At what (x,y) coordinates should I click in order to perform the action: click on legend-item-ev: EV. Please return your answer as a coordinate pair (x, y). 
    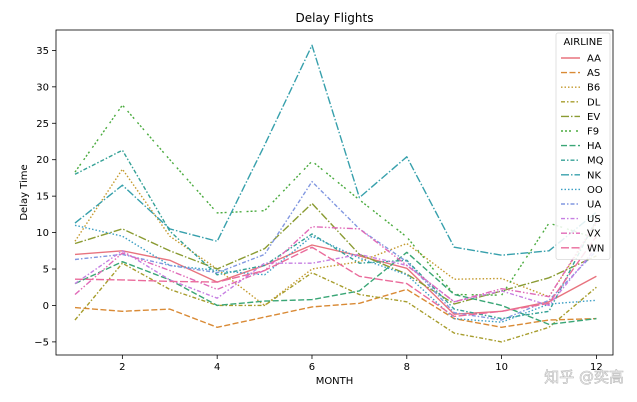
    Looking at the image, I should click on (580, 117).